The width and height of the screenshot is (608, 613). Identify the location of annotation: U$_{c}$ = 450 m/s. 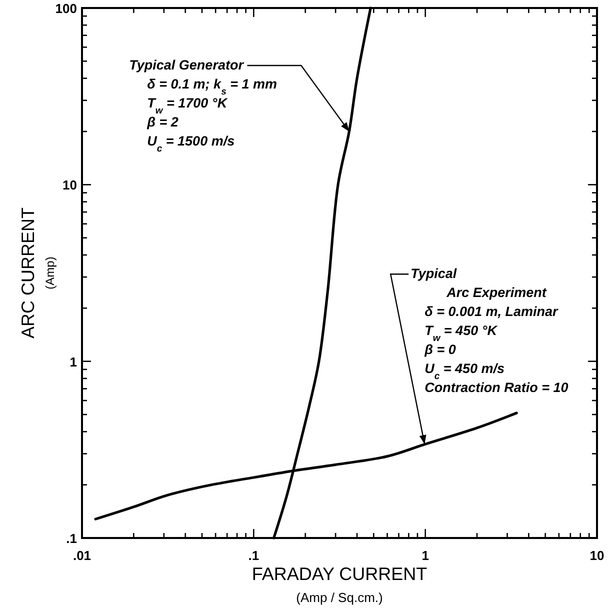
(464, 371).